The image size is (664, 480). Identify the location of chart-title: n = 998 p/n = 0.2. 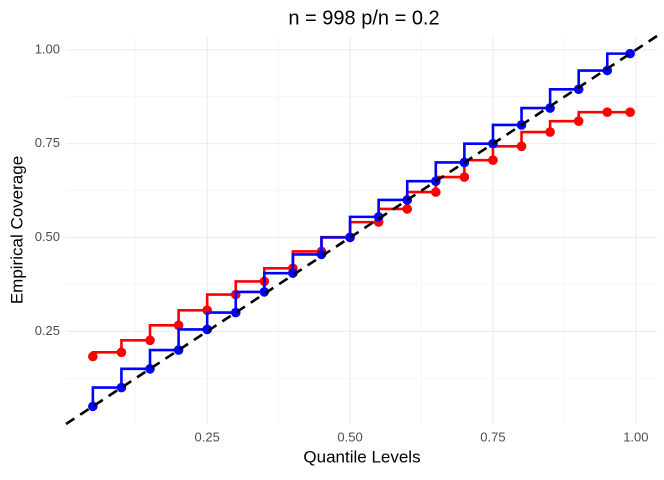
(363, 18).